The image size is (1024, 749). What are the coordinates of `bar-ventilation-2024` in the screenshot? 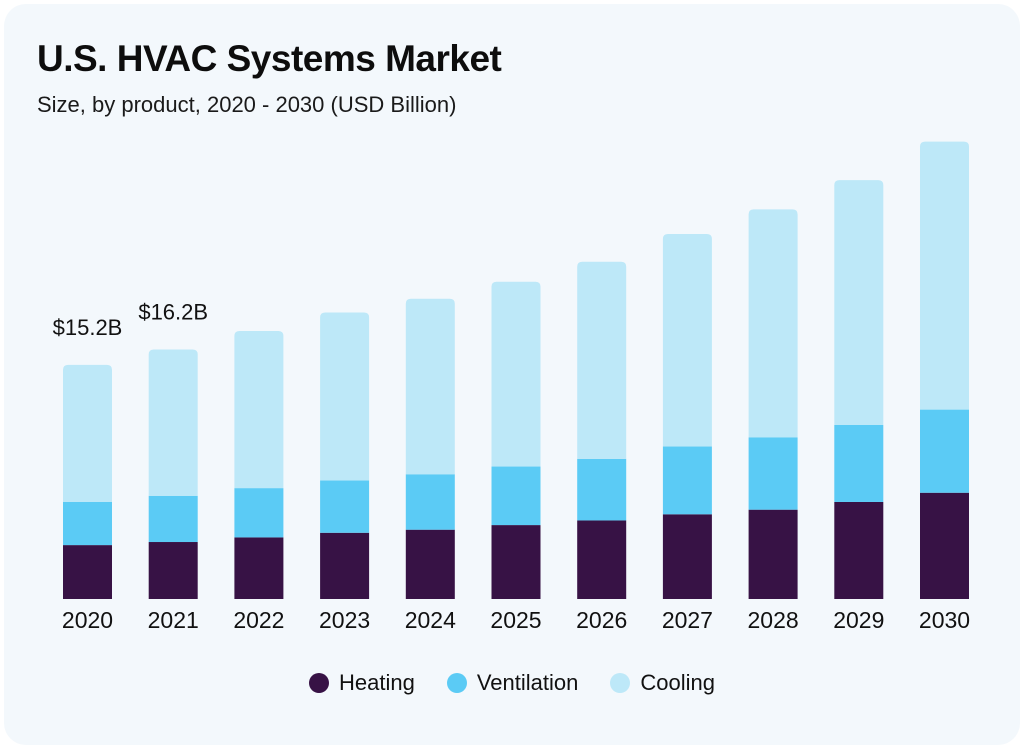 It's located at (430, 502).